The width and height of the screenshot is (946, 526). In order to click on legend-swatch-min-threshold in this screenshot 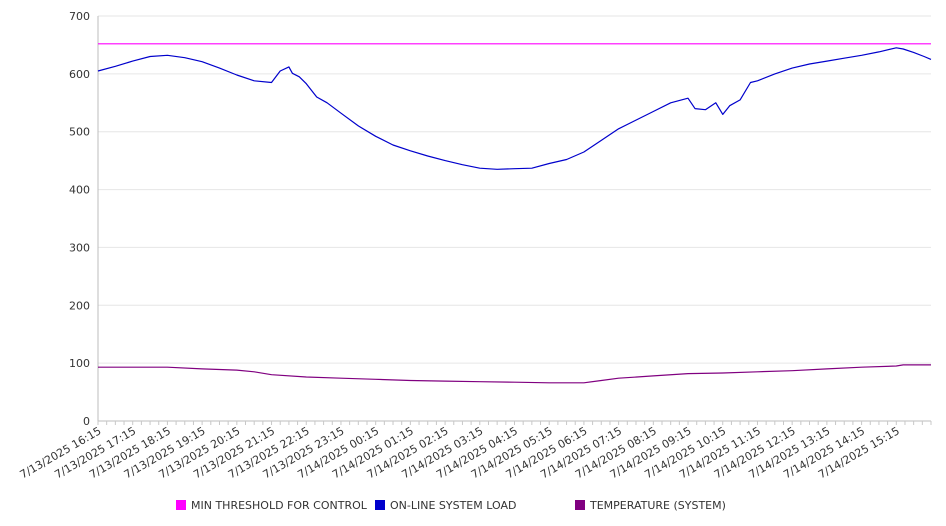, I will do `click(181, 505)`.